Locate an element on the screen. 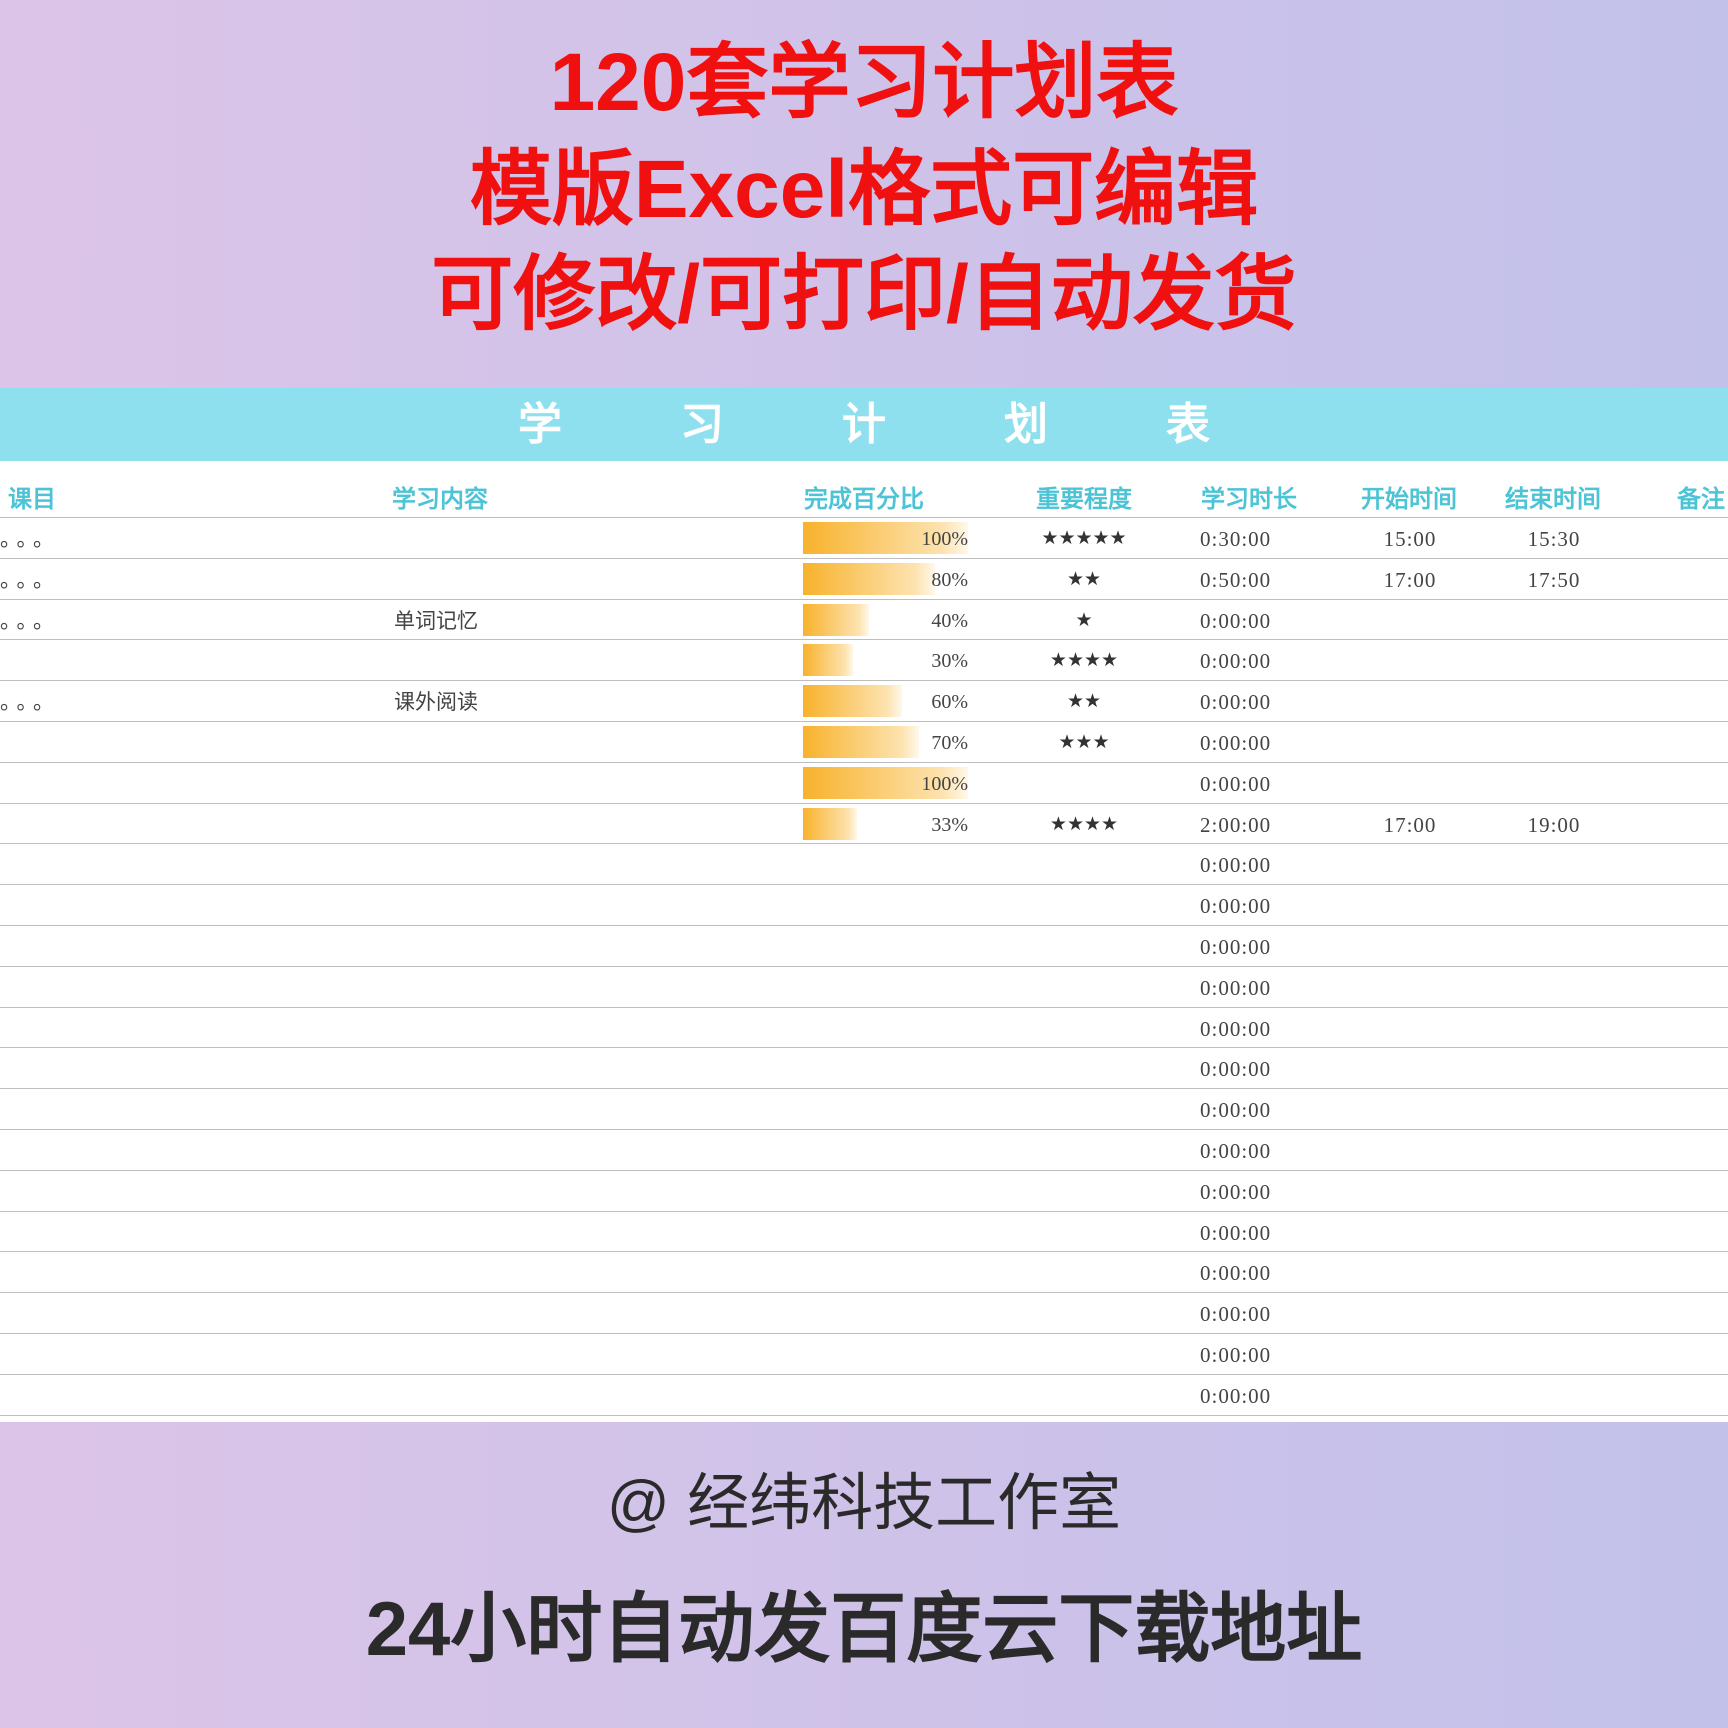 The height and width of the screenshot is (1728, 1728). table-row: 。。。 80% ★★ 0:50:00 17:00 17:50 is located at coordinates (864, 579).